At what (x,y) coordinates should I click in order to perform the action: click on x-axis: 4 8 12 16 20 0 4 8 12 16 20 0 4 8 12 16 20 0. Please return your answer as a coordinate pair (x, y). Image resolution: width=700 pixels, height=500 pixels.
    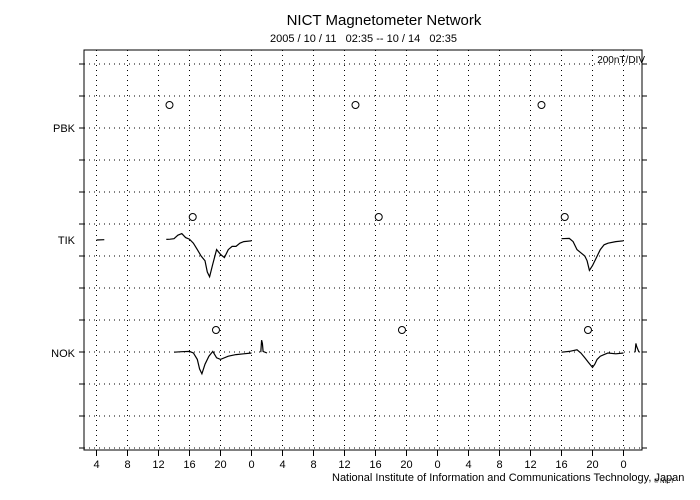
    Looking at the image, I should click on (360, 460).